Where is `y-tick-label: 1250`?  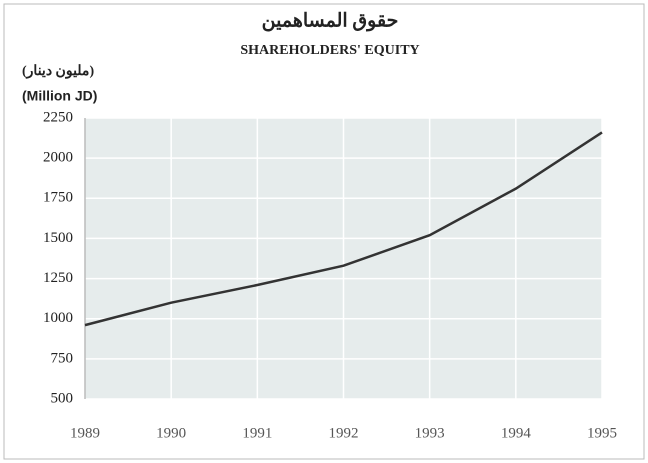
y-tick-label: 1250 is located at coordinates (58, 278).